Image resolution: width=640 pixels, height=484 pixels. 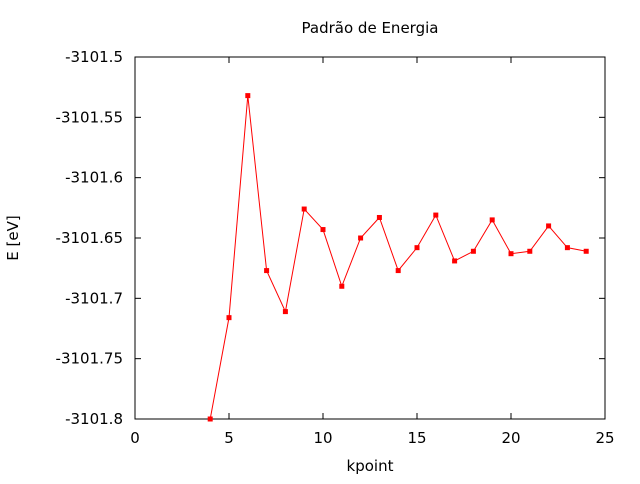 I want to click on y-tick-label: -3101.75, so click(x=89, y=359).